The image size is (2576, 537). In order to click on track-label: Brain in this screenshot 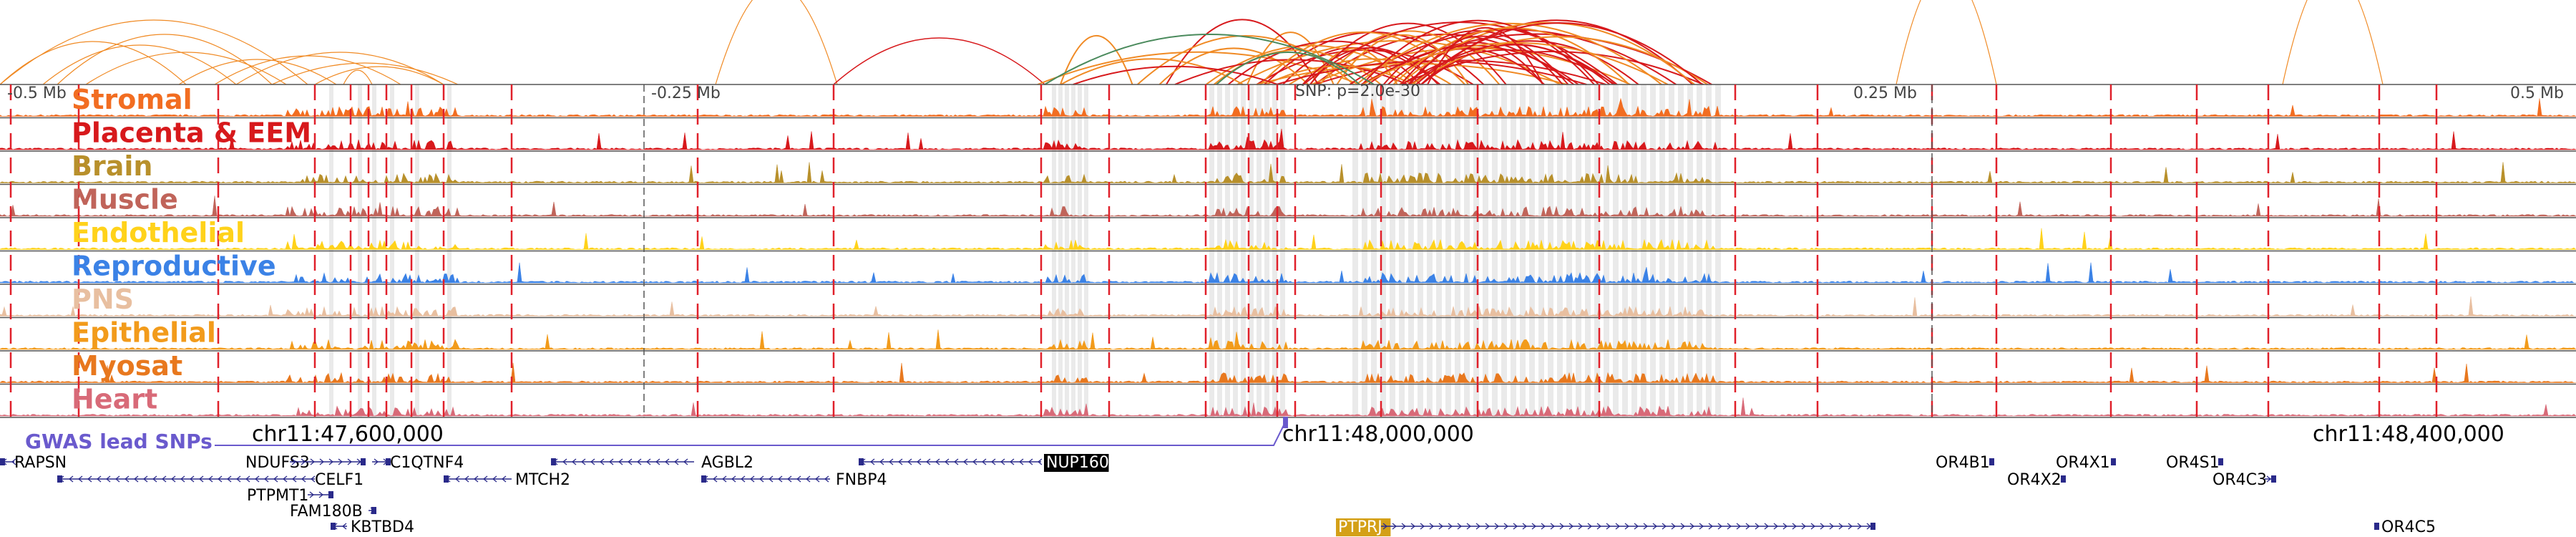, I will do `click(112, 166)`.